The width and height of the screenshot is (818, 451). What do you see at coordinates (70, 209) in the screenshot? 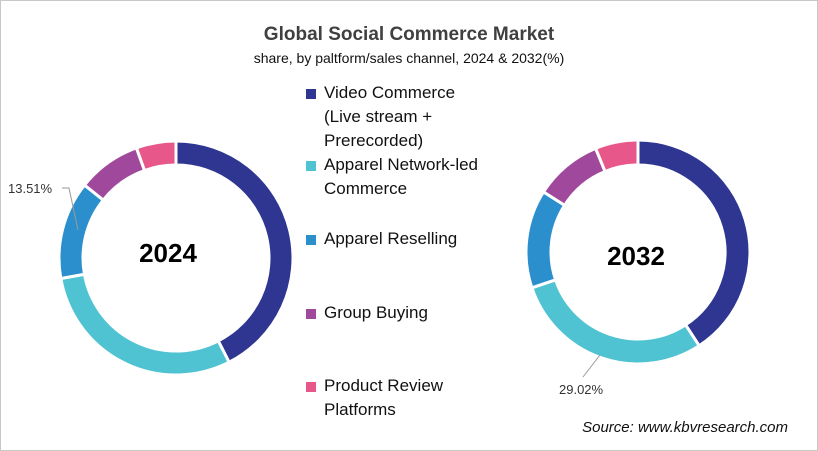
I see `callout-line-2024` at bounding box center [70, 209].